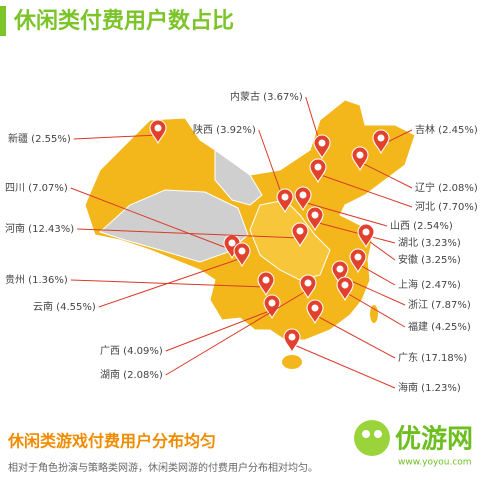 The image size is (500, 480). I want to click on region-label: 四川 (7.07%), so click(36, 188).